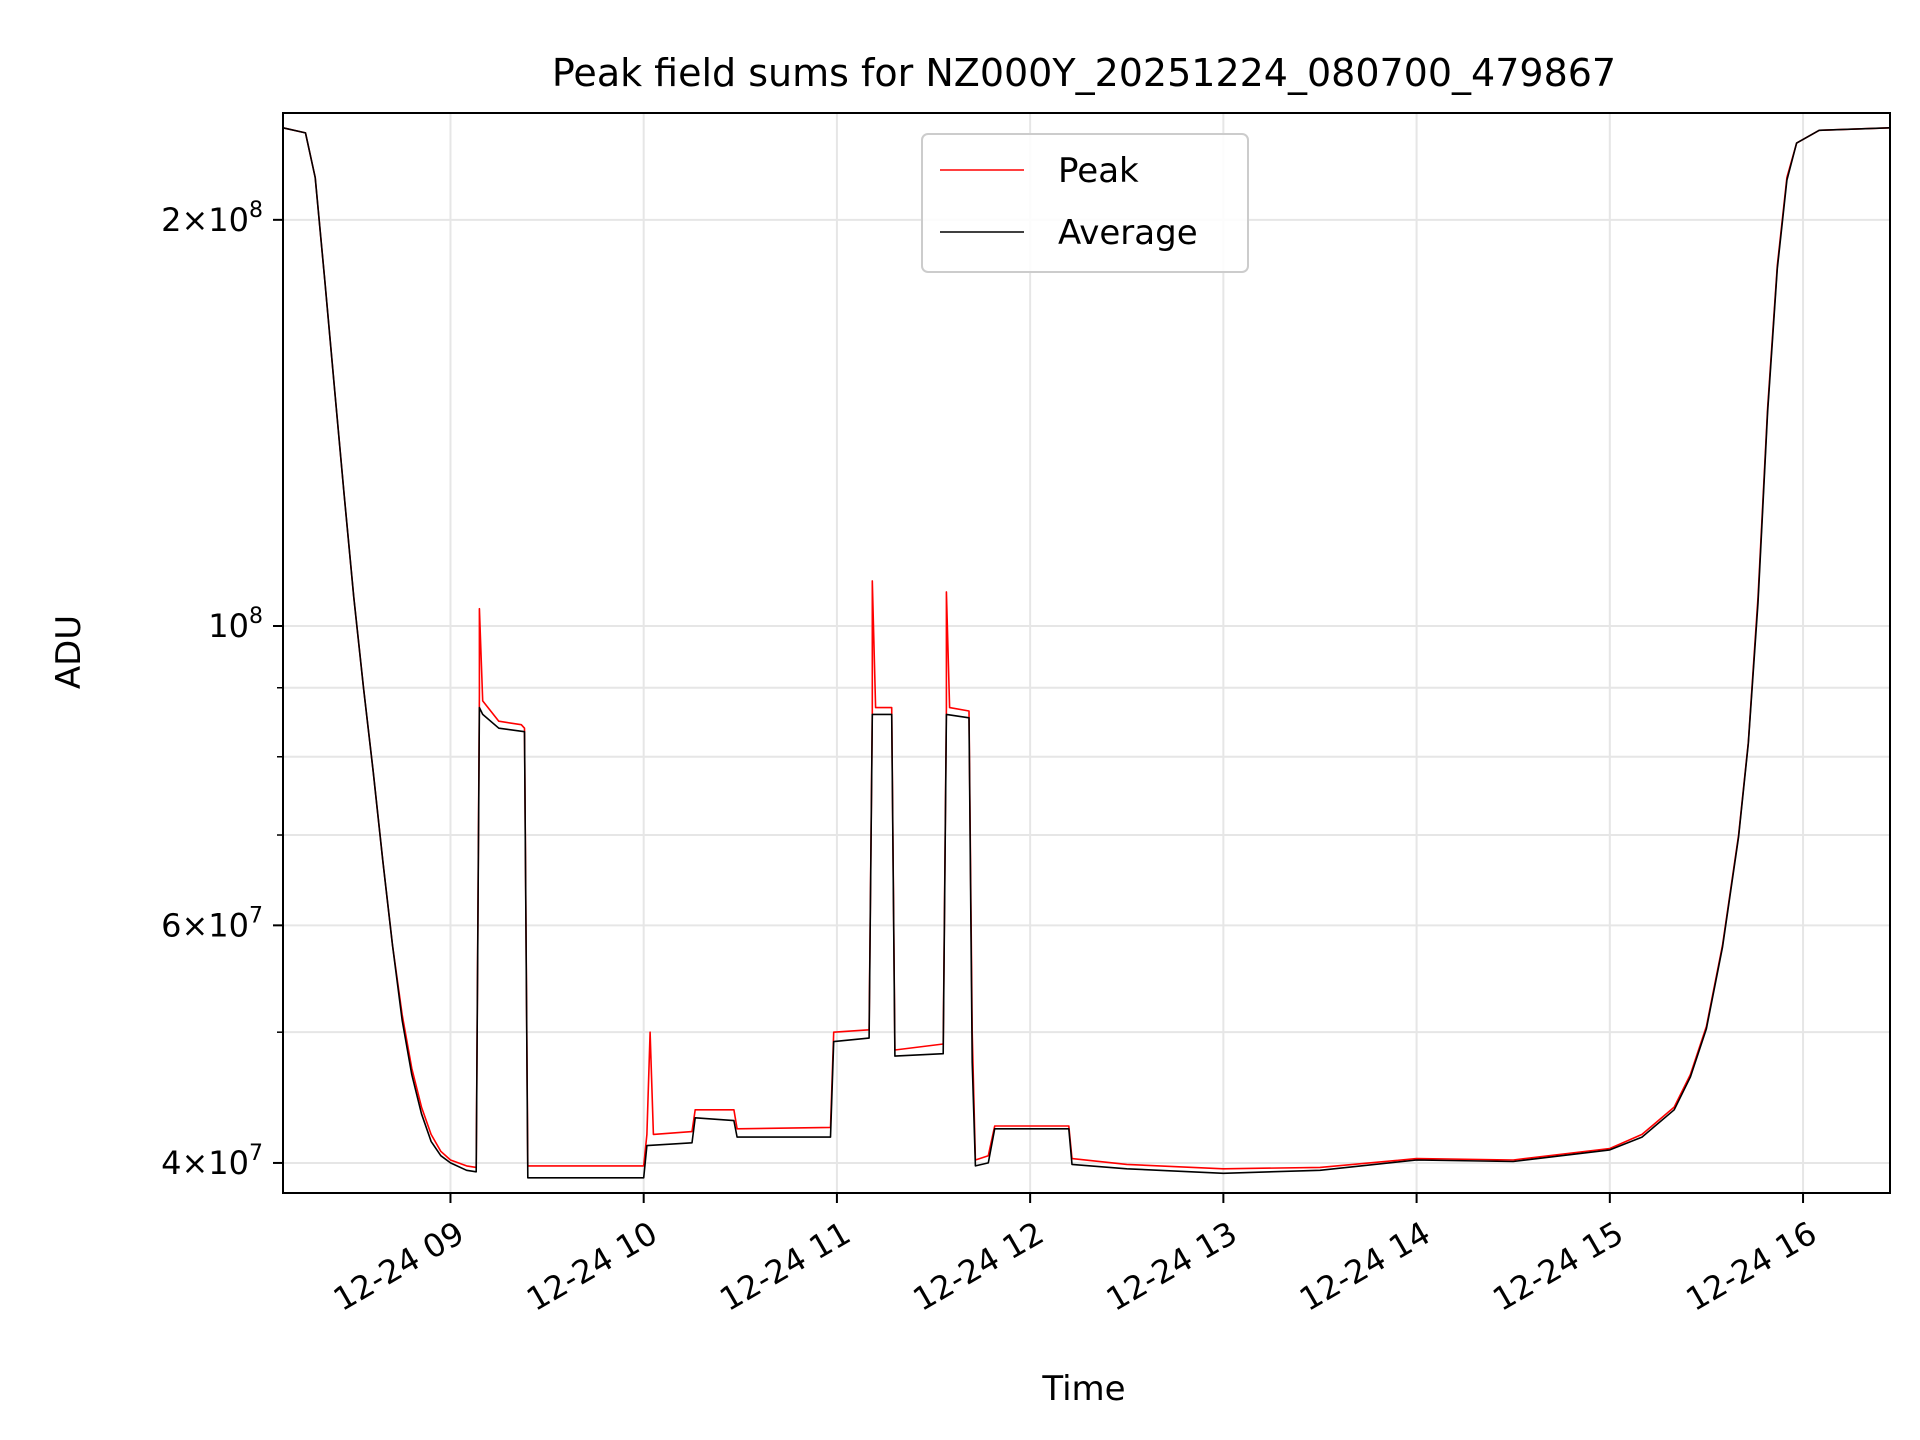 The image size is (1920, 1440). I want to click on y-tick-label: 108, so click(235, 624).